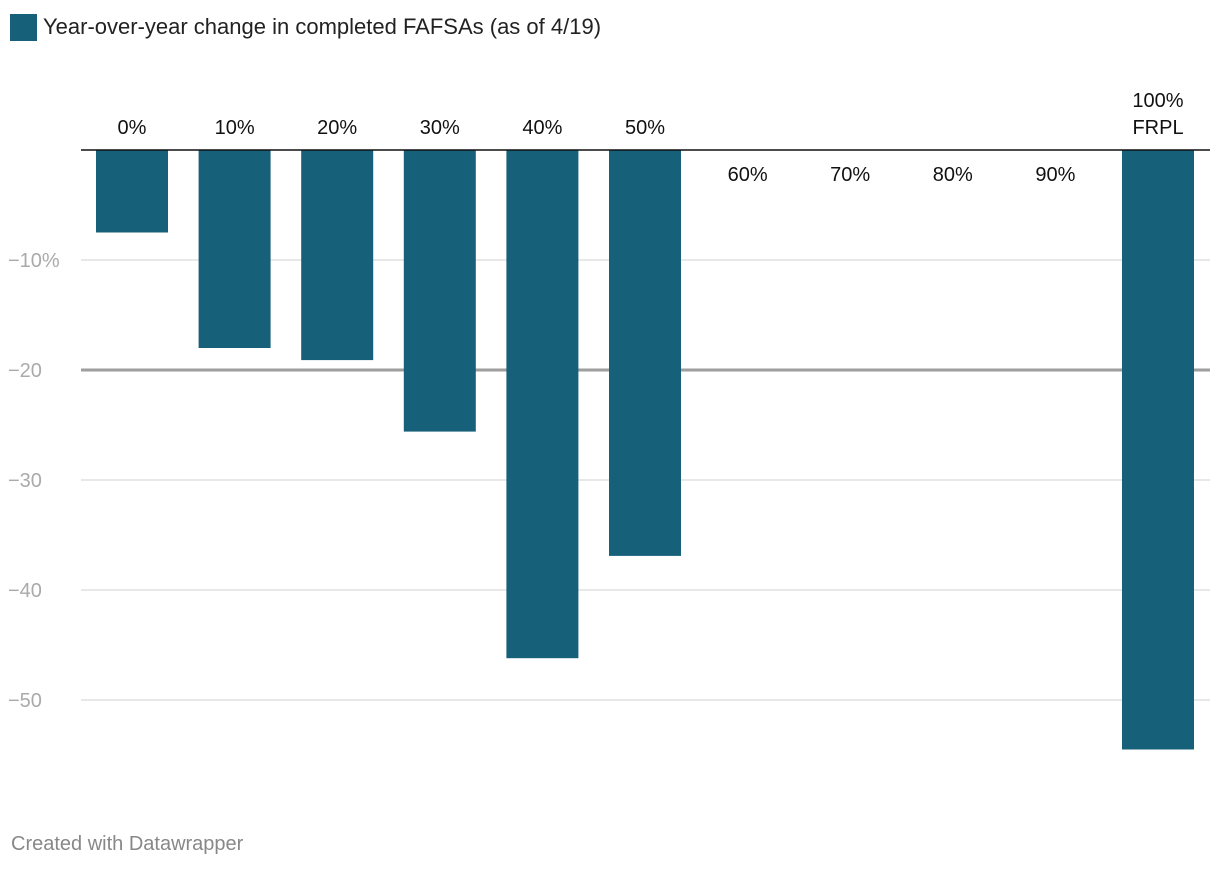  I want to click on category-label: 50%, so click(645, 128).